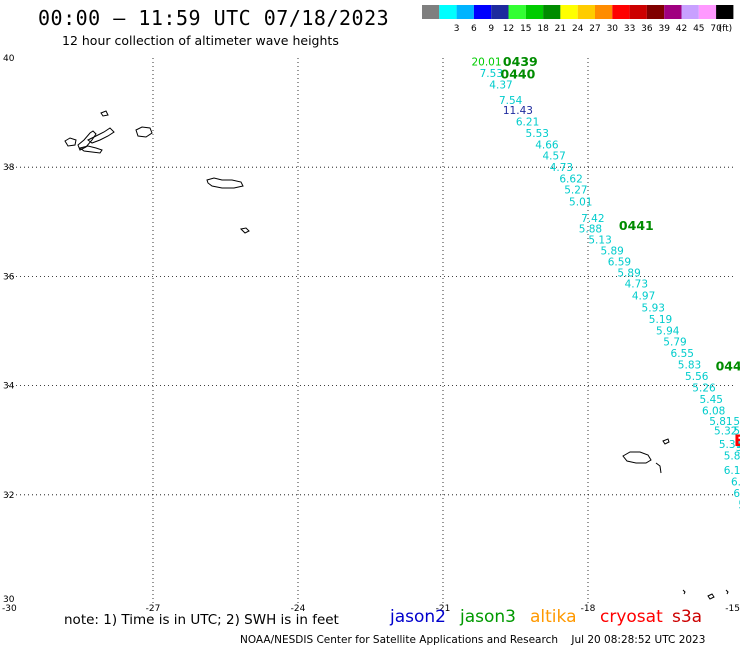 The height and width of the screenshot is (650, 740). What do you see at coordinates (527, 123) in the screenshot?
I see `wave-height-value: 6.21` at bounding box center [527, 123].